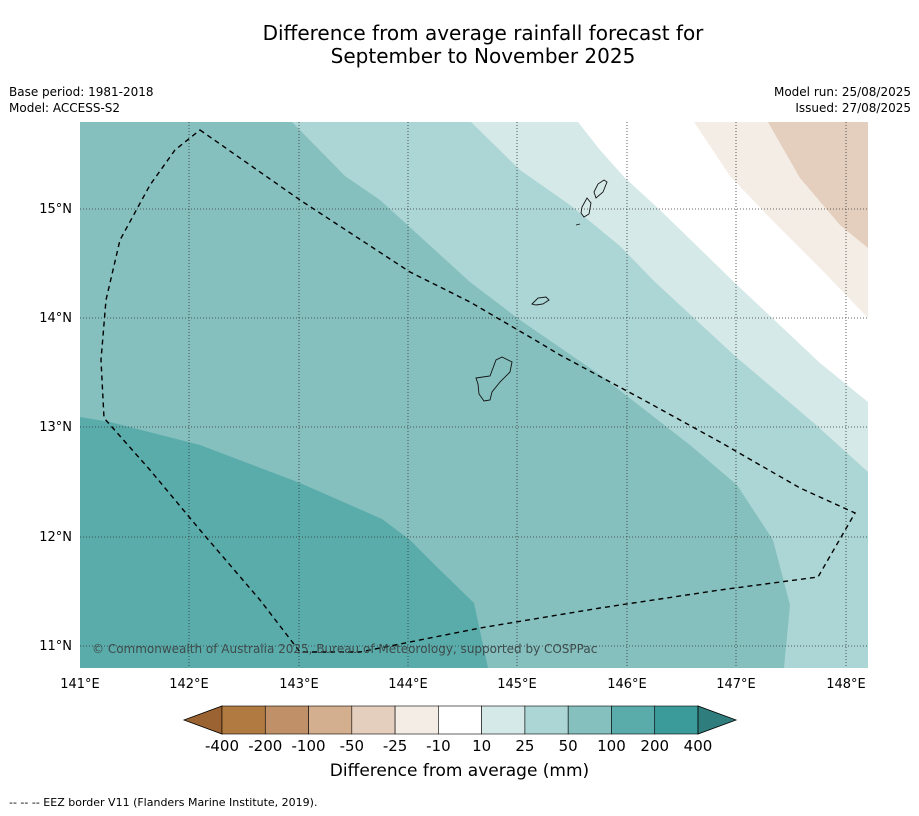  What do you see at coordinates (517, 684) in the screenshot?
I see `lon-label-145: 145°E` at bounding box center [517, 684].